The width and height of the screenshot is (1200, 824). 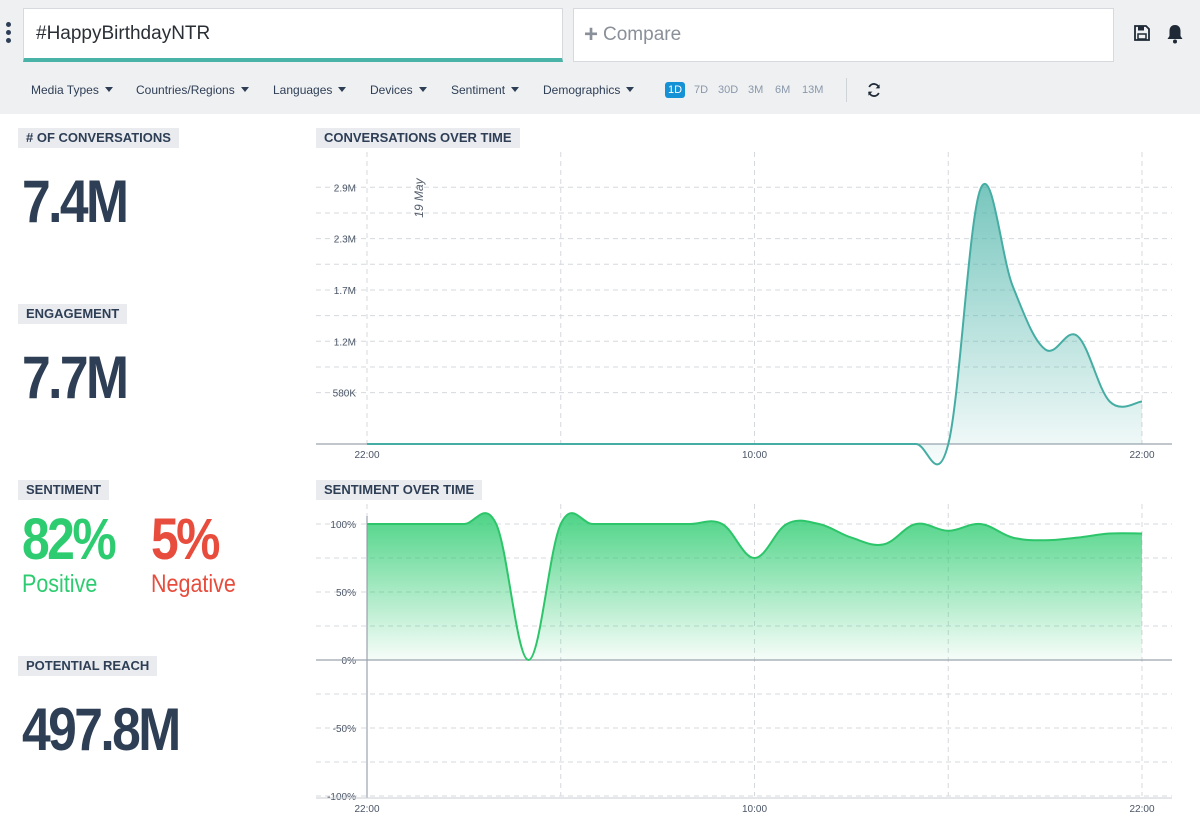 I want to click on series-line, so click(x=754, y=587).